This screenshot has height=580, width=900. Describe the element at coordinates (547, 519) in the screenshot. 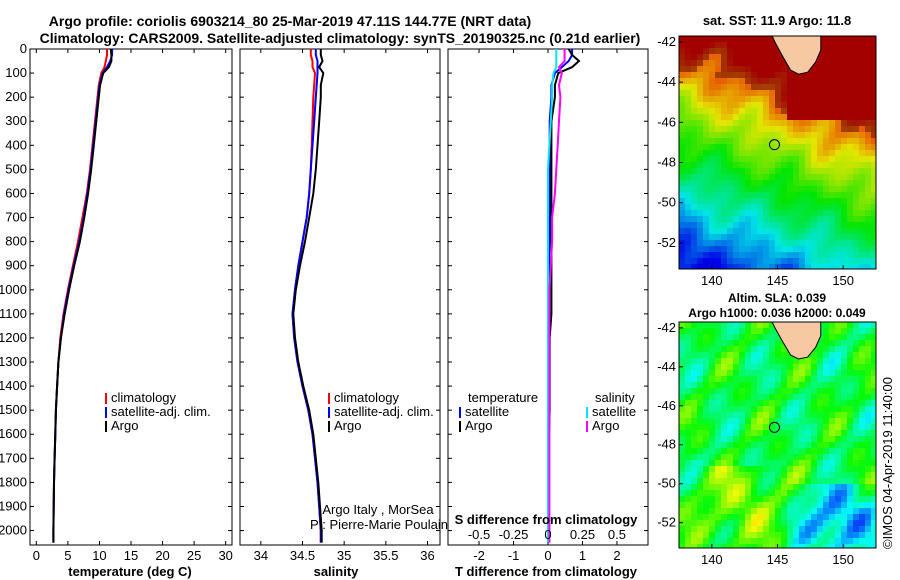

I see `difference-xlabel-top: S difference from climatology` at that location.